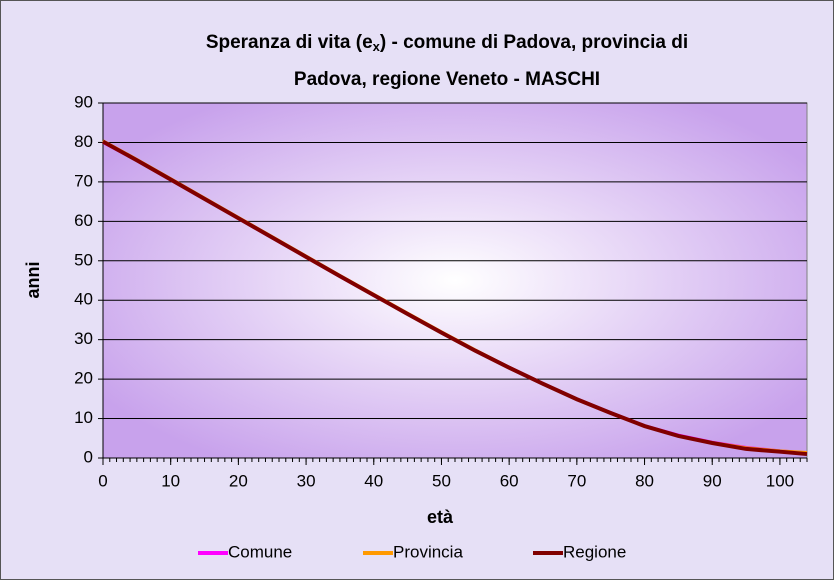 This screenshot has width=834, height=585. Describe the element at coordinates (373, 480) in the screenshot. I see `x-tick-label: 40` at that location.